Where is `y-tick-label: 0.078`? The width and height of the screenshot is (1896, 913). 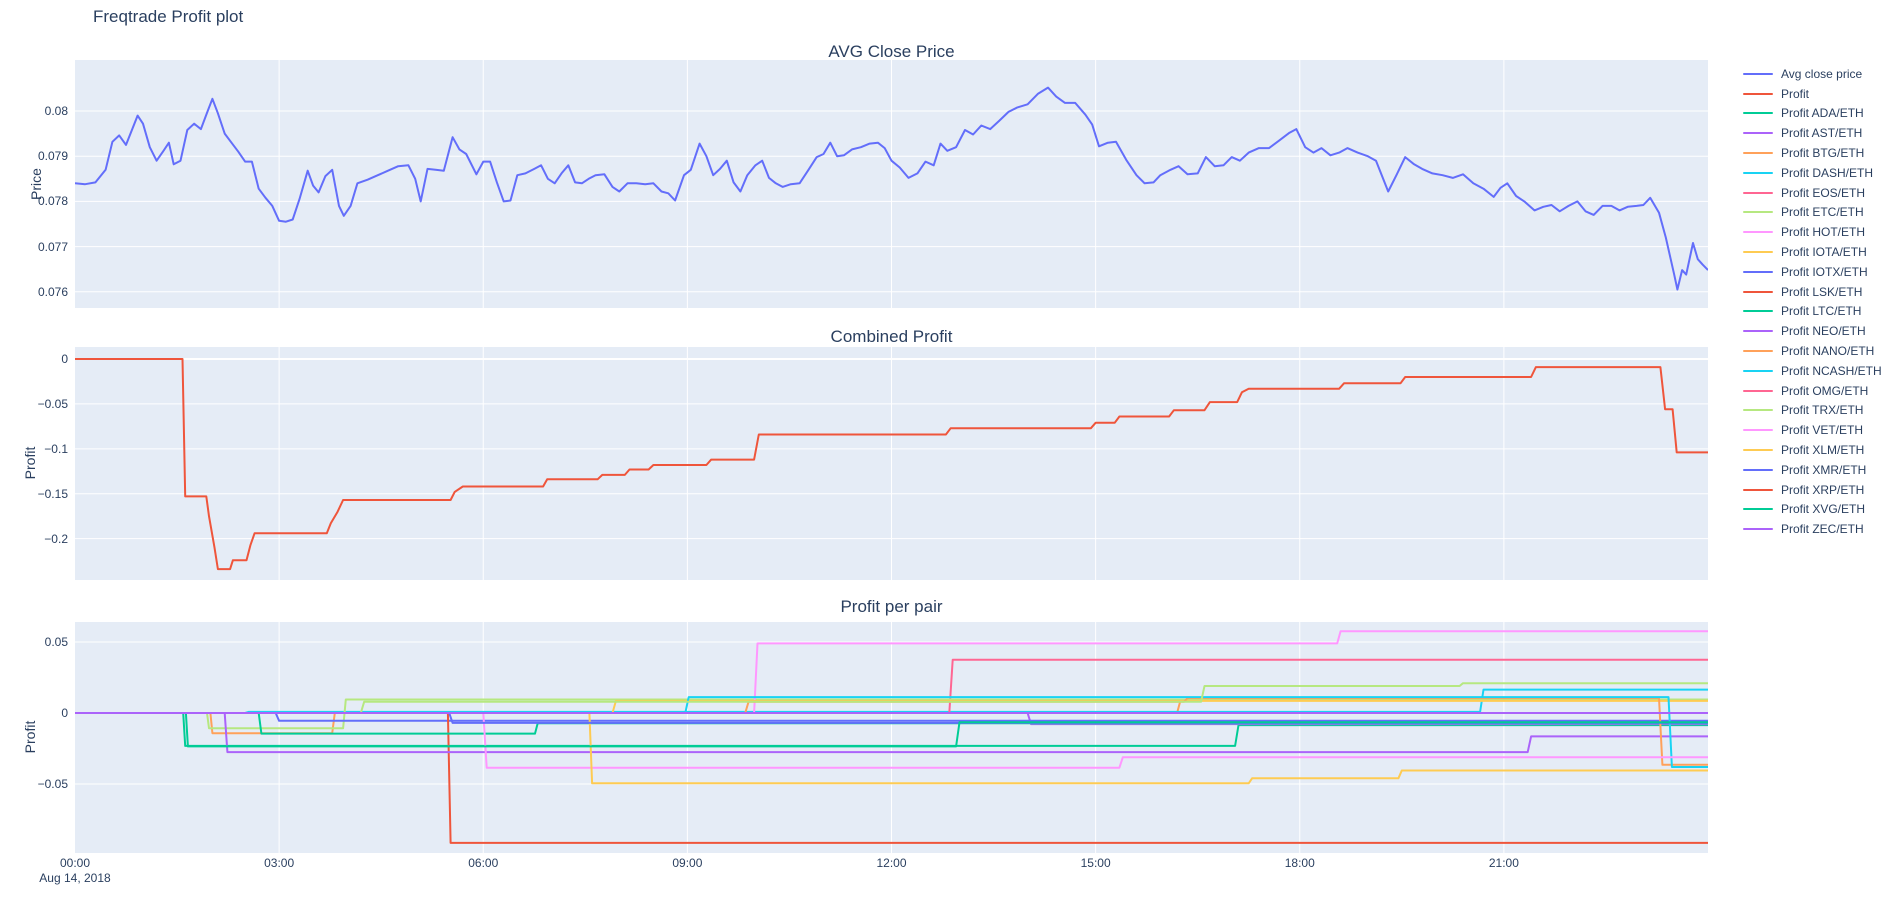 y-tick-label: 0.078 is located at coordinates (52, 201).